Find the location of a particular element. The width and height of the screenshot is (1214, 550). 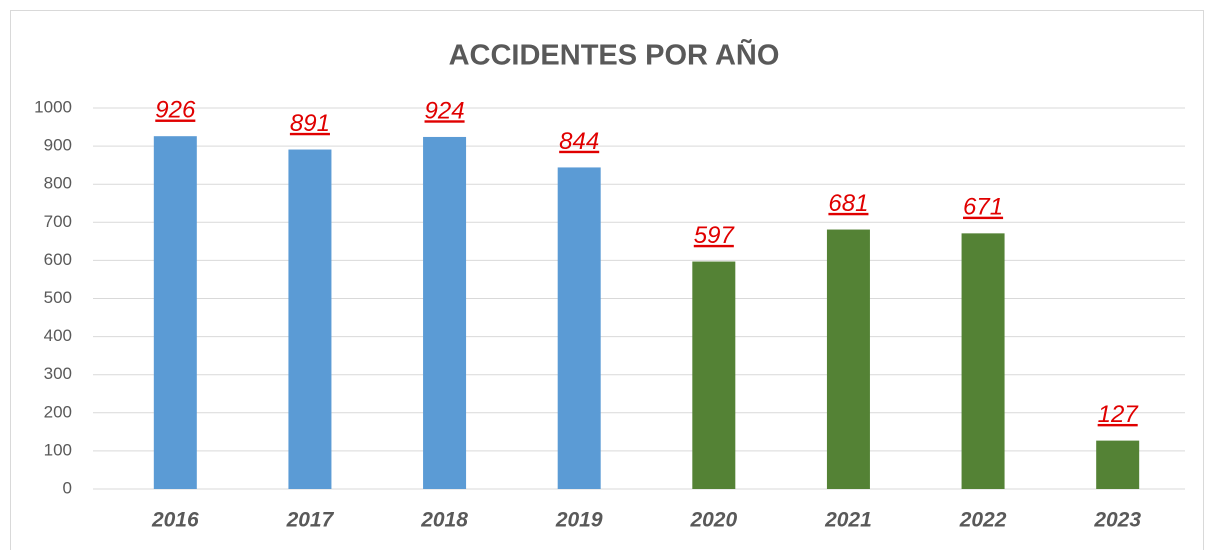

y-tick-label: 400 is located at coordinates (58, 335).